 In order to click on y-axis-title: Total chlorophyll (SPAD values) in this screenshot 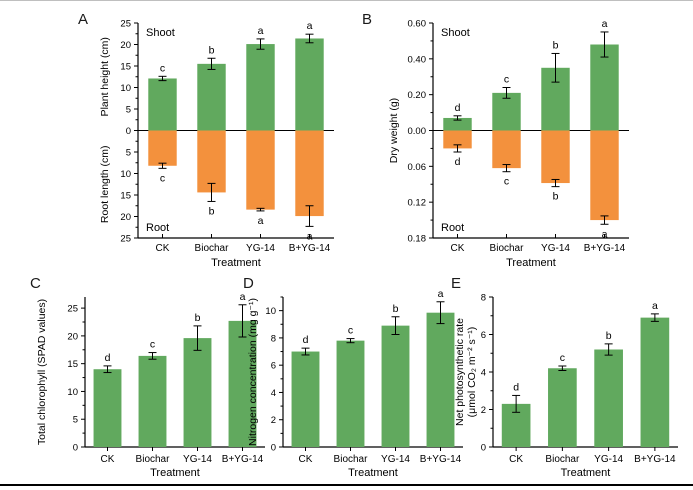, I will do `click(42, 372)`.